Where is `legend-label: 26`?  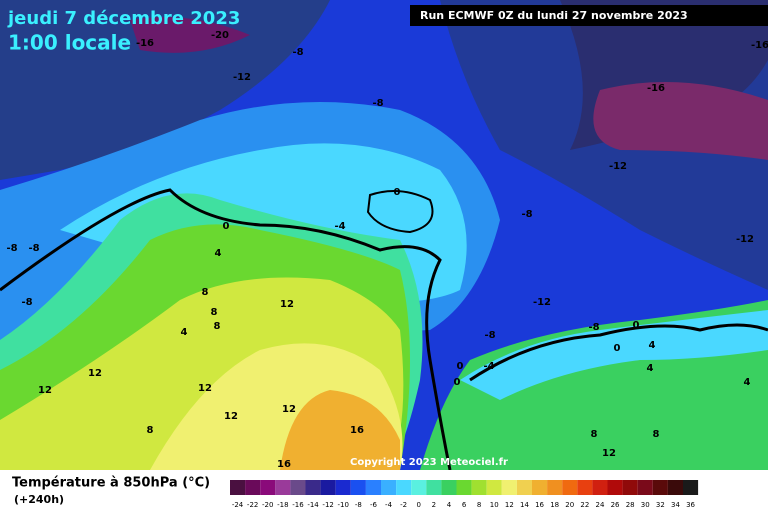 legend-label: 26 is located at coordinates (615, 505).